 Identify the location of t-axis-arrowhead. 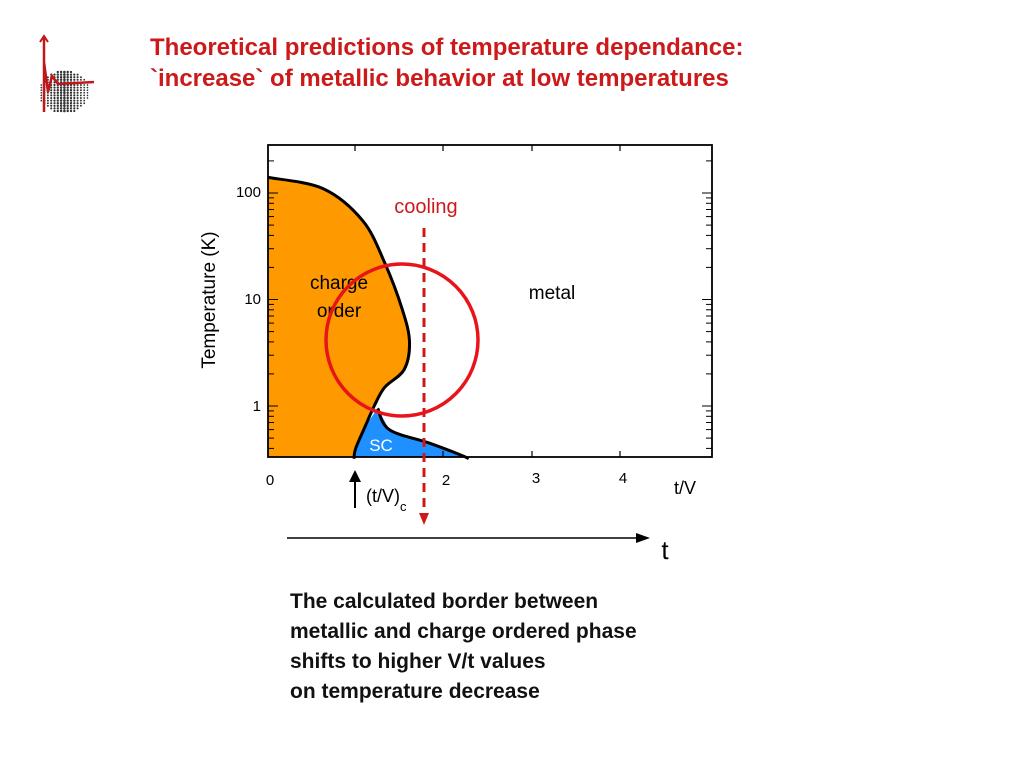
(643, 538).